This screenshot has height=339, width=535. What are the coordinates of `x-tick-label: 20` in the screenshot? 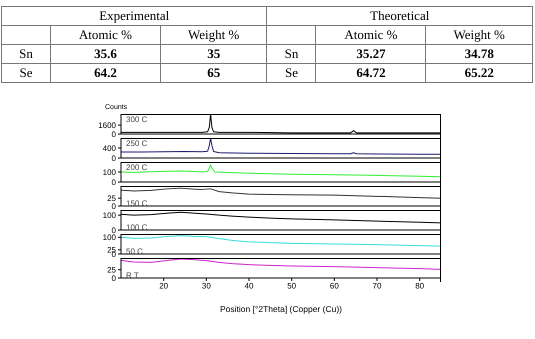 It's located at (164, 286).